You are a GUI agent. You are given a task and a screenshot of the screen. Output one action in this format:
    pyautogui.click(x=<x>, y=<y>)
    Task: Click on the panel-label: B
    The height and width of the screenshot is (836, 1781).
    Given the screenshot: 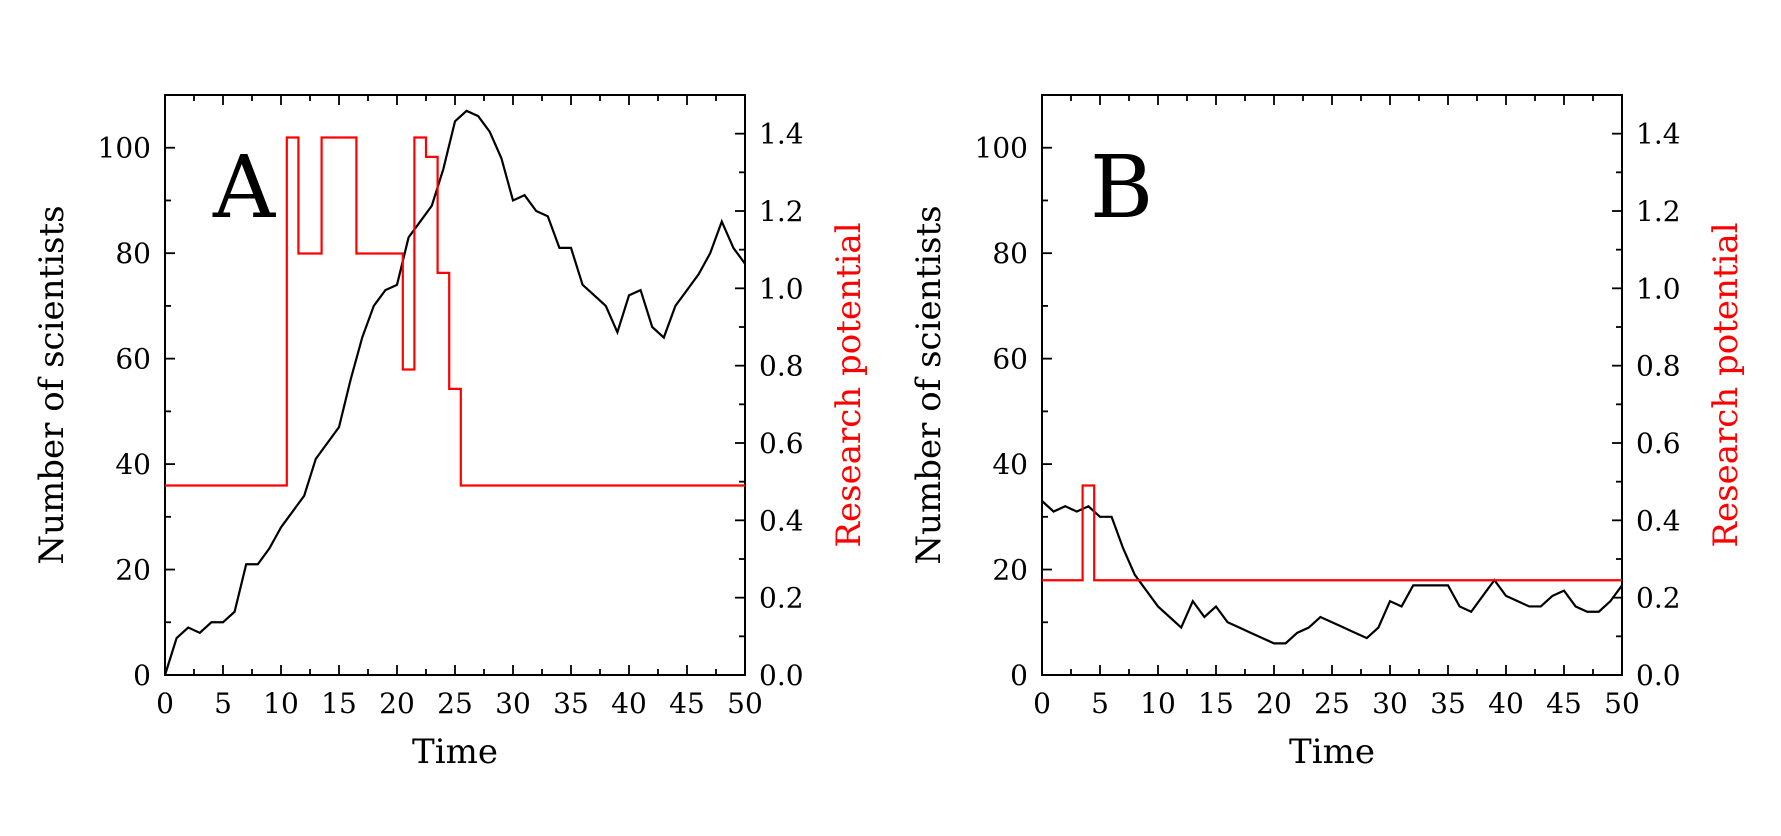 What is the action you would take?
    pyautogui.click(x=1121, y=188)
    